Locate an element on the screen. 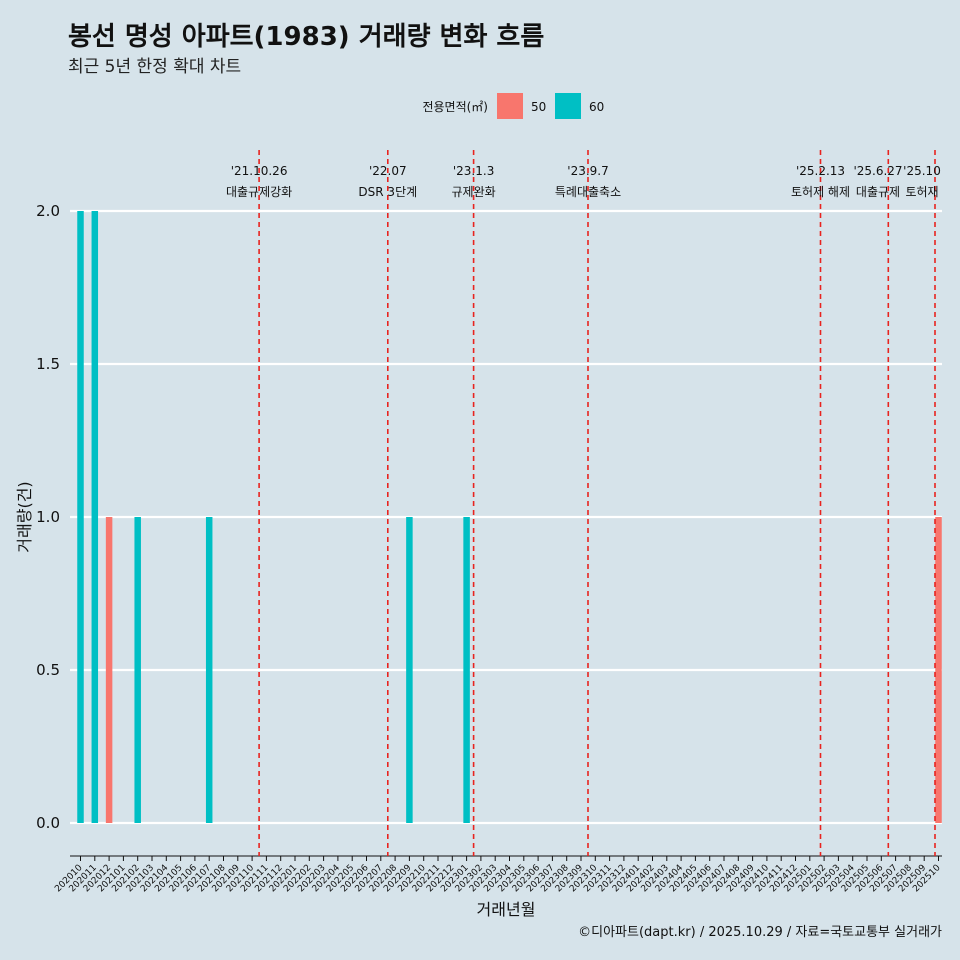 The width and height of the screenshot is (960, 960). annotation-label: 토허제 해제 is located at coordinates (820, 192).